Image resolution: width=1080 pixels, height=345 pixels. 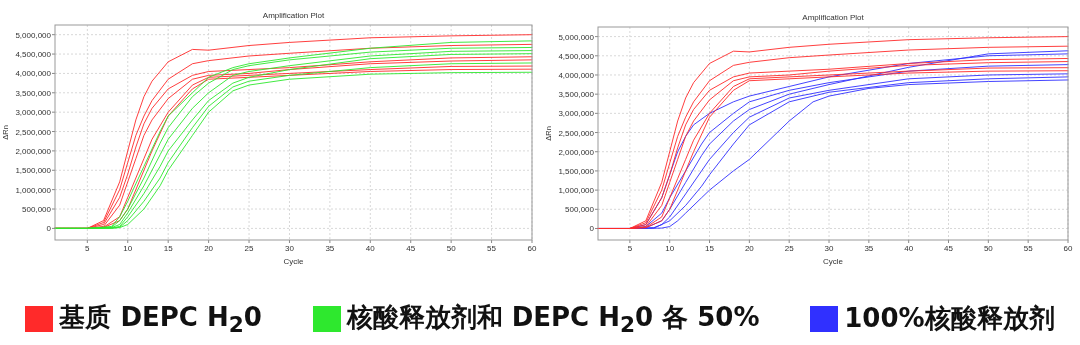 What do you see at coordinates (553, 319) in the screenshot?
I see `legend-label: 核酸释放剂和 DEPC H$_{2}$0 各 50%` at bounding box center [553, 319].